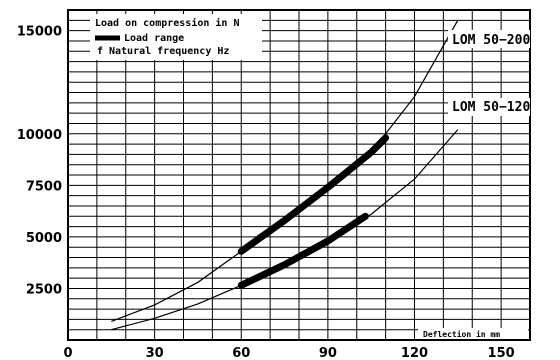 The height and width of the screenshot is (360, 560). Describe the element at coordinates (100, 51) in the screenshot. I see `legend-symbol-f: f` at that location.